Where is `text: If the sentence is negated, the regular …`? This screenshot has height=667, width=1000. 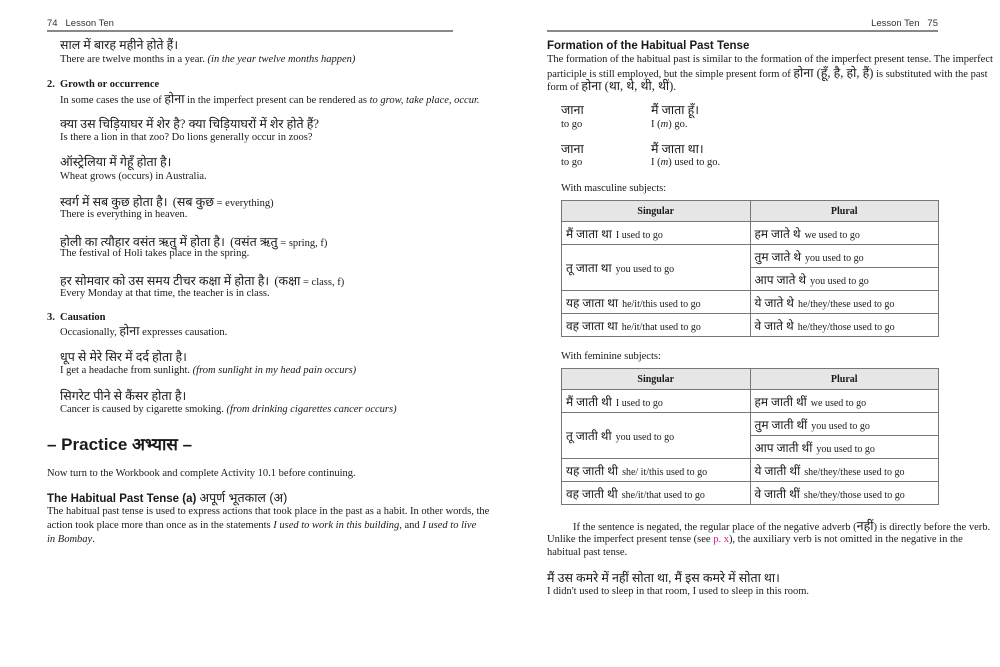 text: If the sentence is negated, the regular … is located at coordinates (715, 527).